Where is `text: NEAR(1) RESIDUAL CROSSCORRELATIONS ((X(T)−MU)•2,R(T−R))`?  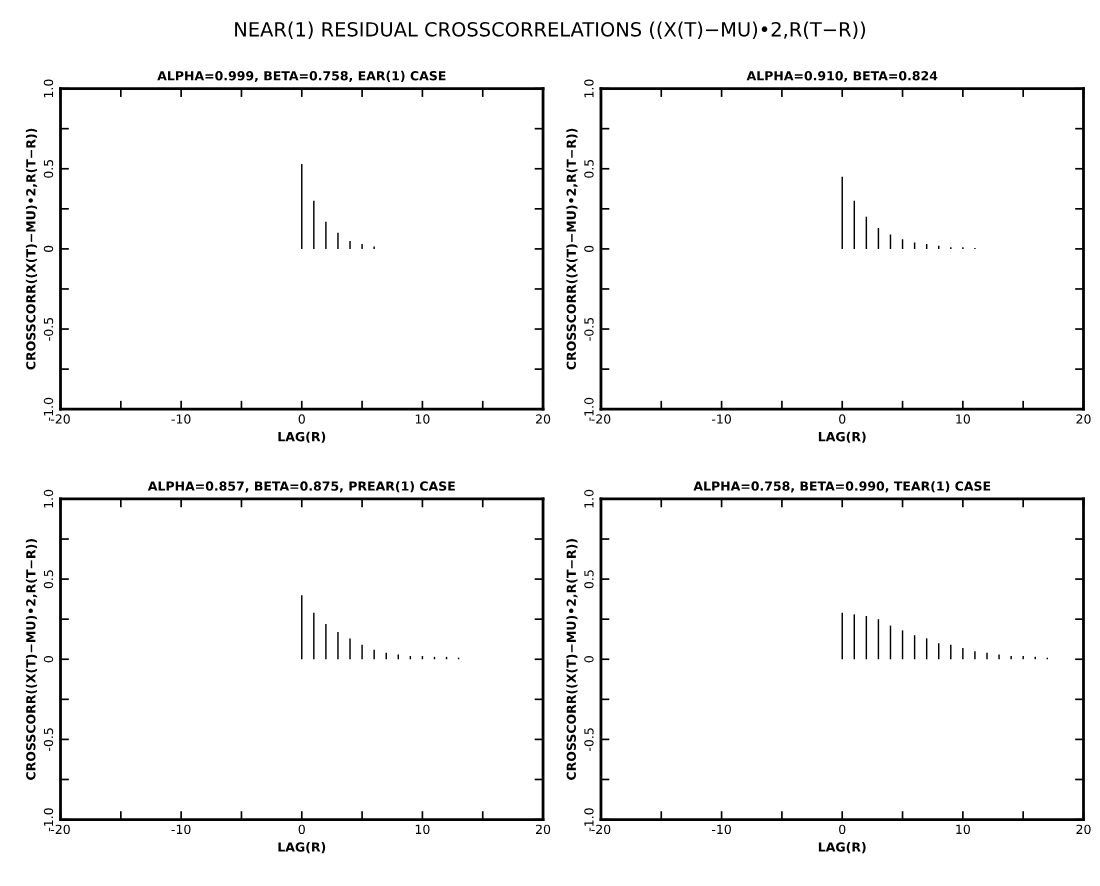 text: NEAR(1) RESIDUAL CROSSCORRELATIONS ((X(T)−MU)•2,R(T−R)) is located at coordinates (550, 30).